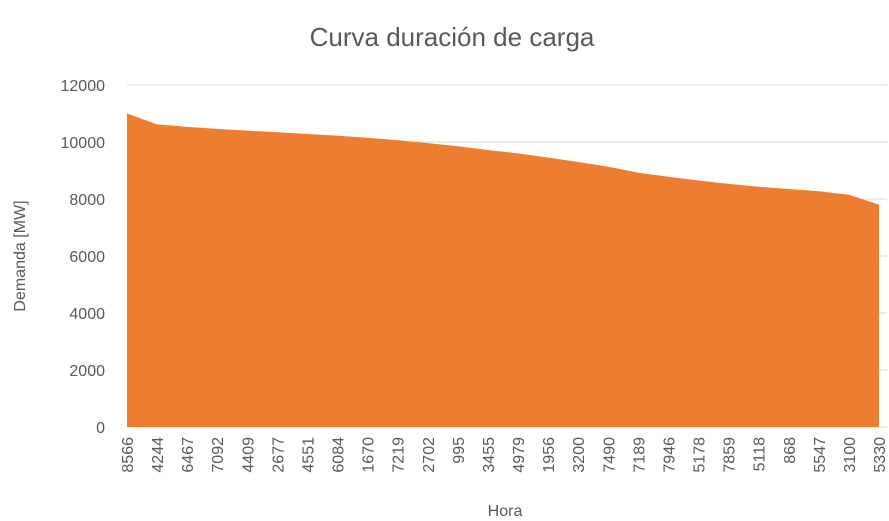  Describe the element at coordinates (730, 455) in the screenshot. I see `x-tick-label: 7859` at that location.